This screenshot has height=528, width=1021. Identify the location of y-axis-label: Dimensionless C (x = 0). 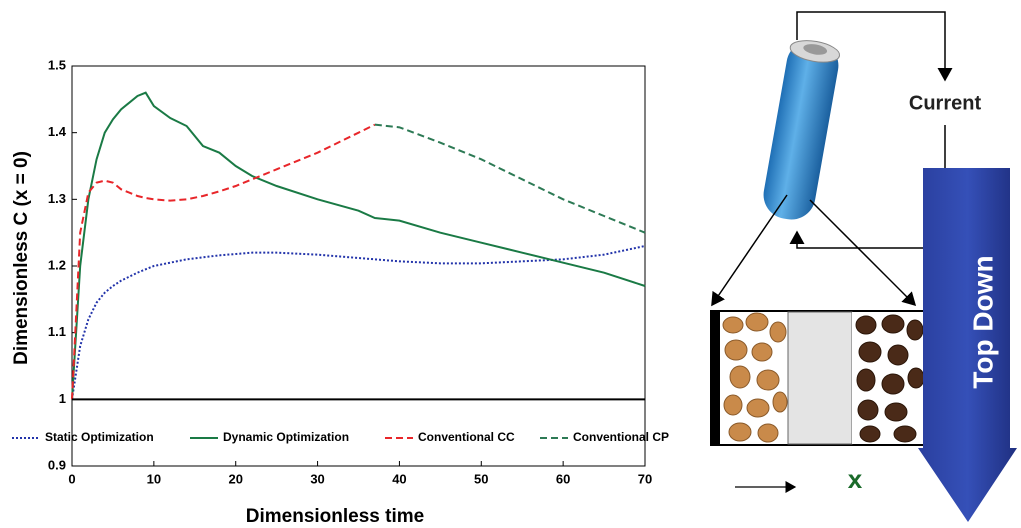
(21, 258).